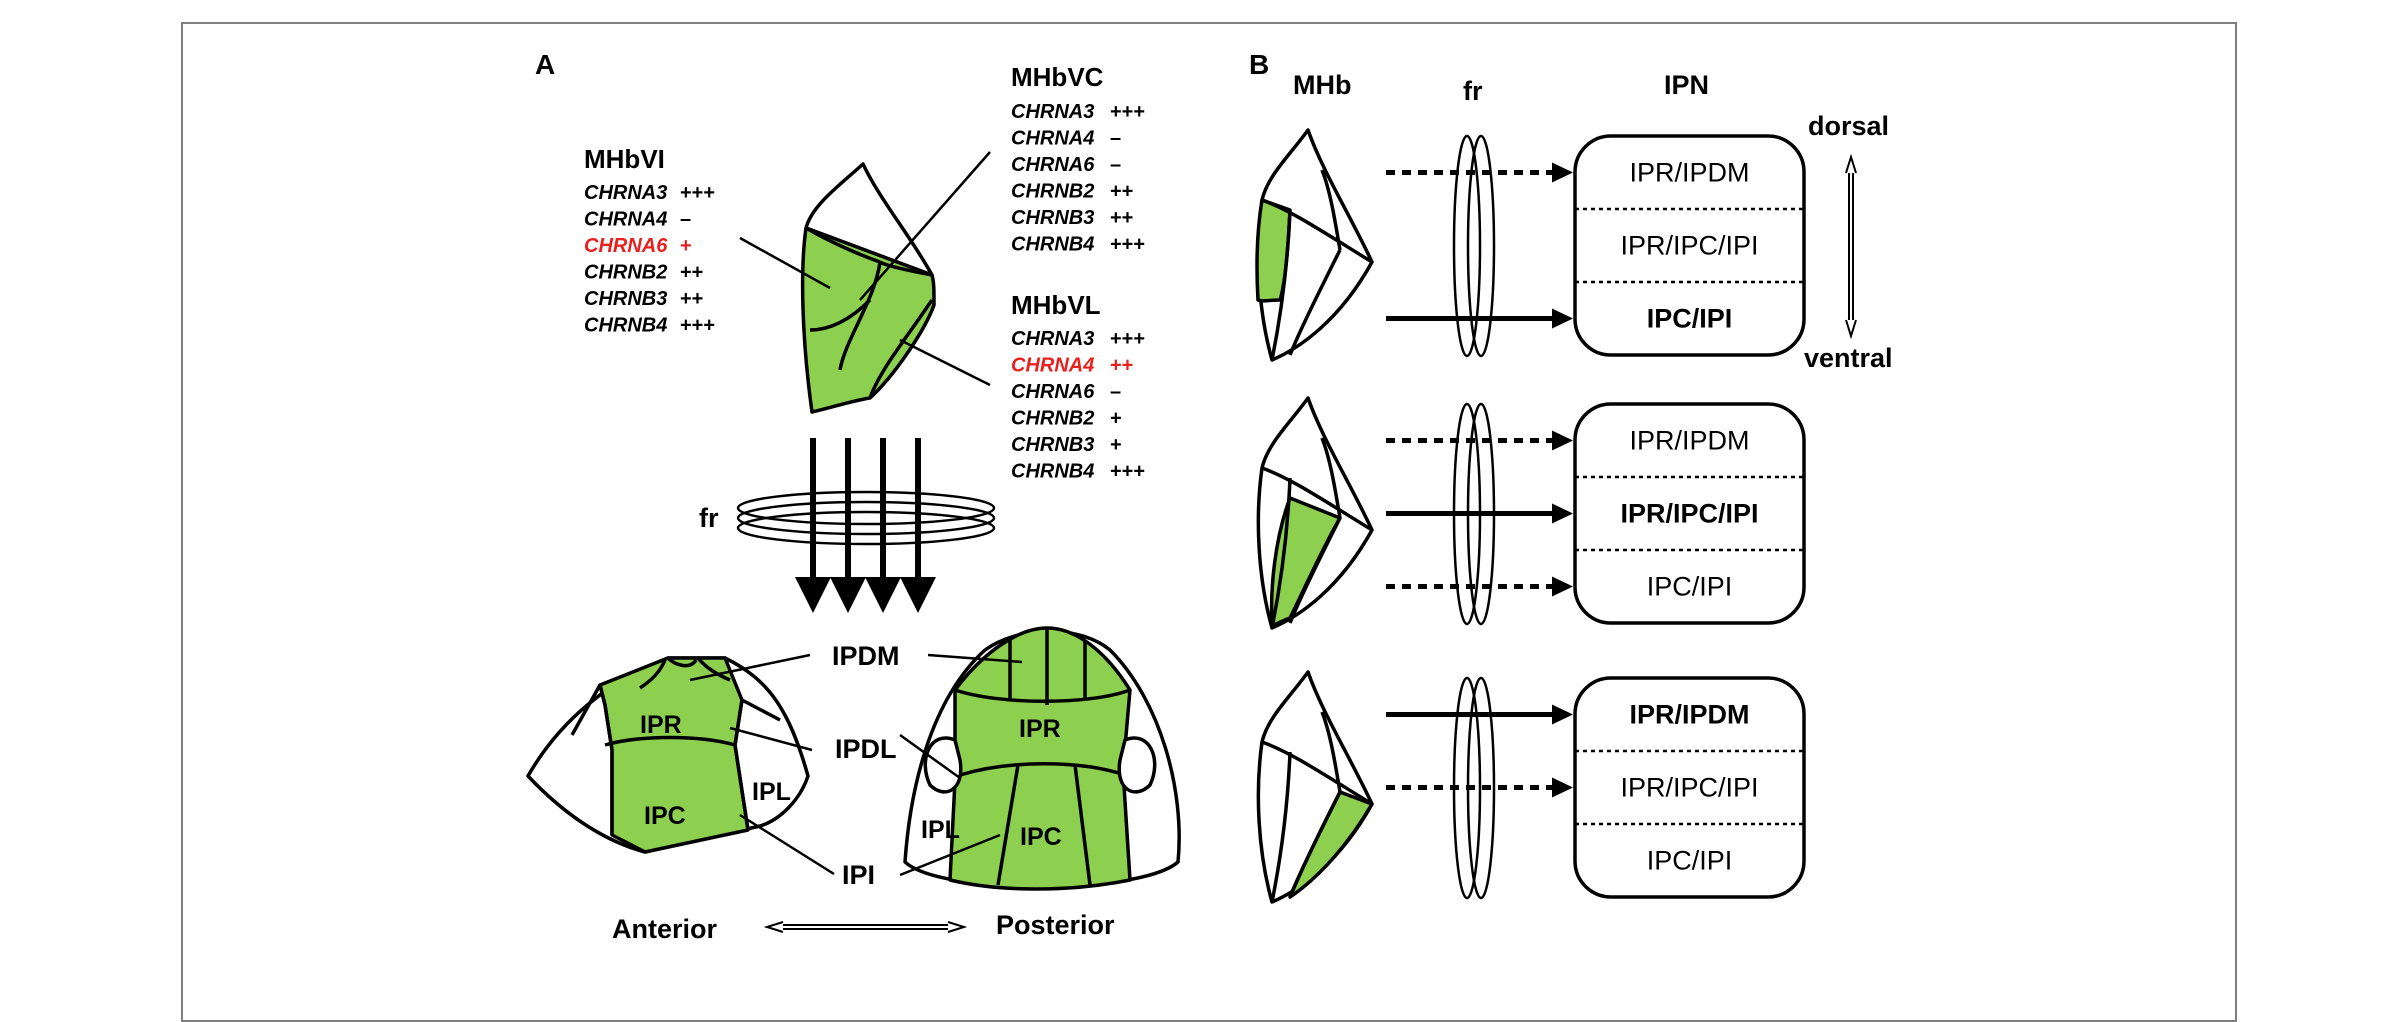 The image size is (2398, 1022). I want to click on mhbvc-level-0: +++, so click(1127, 112).